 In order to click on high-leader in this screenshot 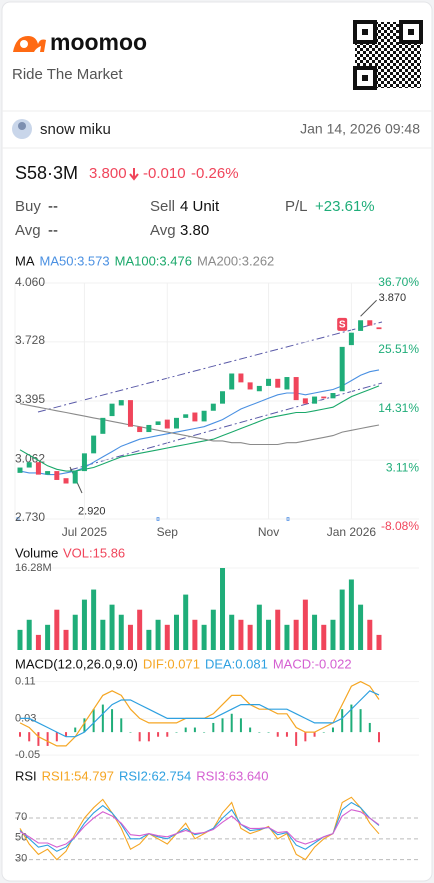, I will do `click(368, 308)`.